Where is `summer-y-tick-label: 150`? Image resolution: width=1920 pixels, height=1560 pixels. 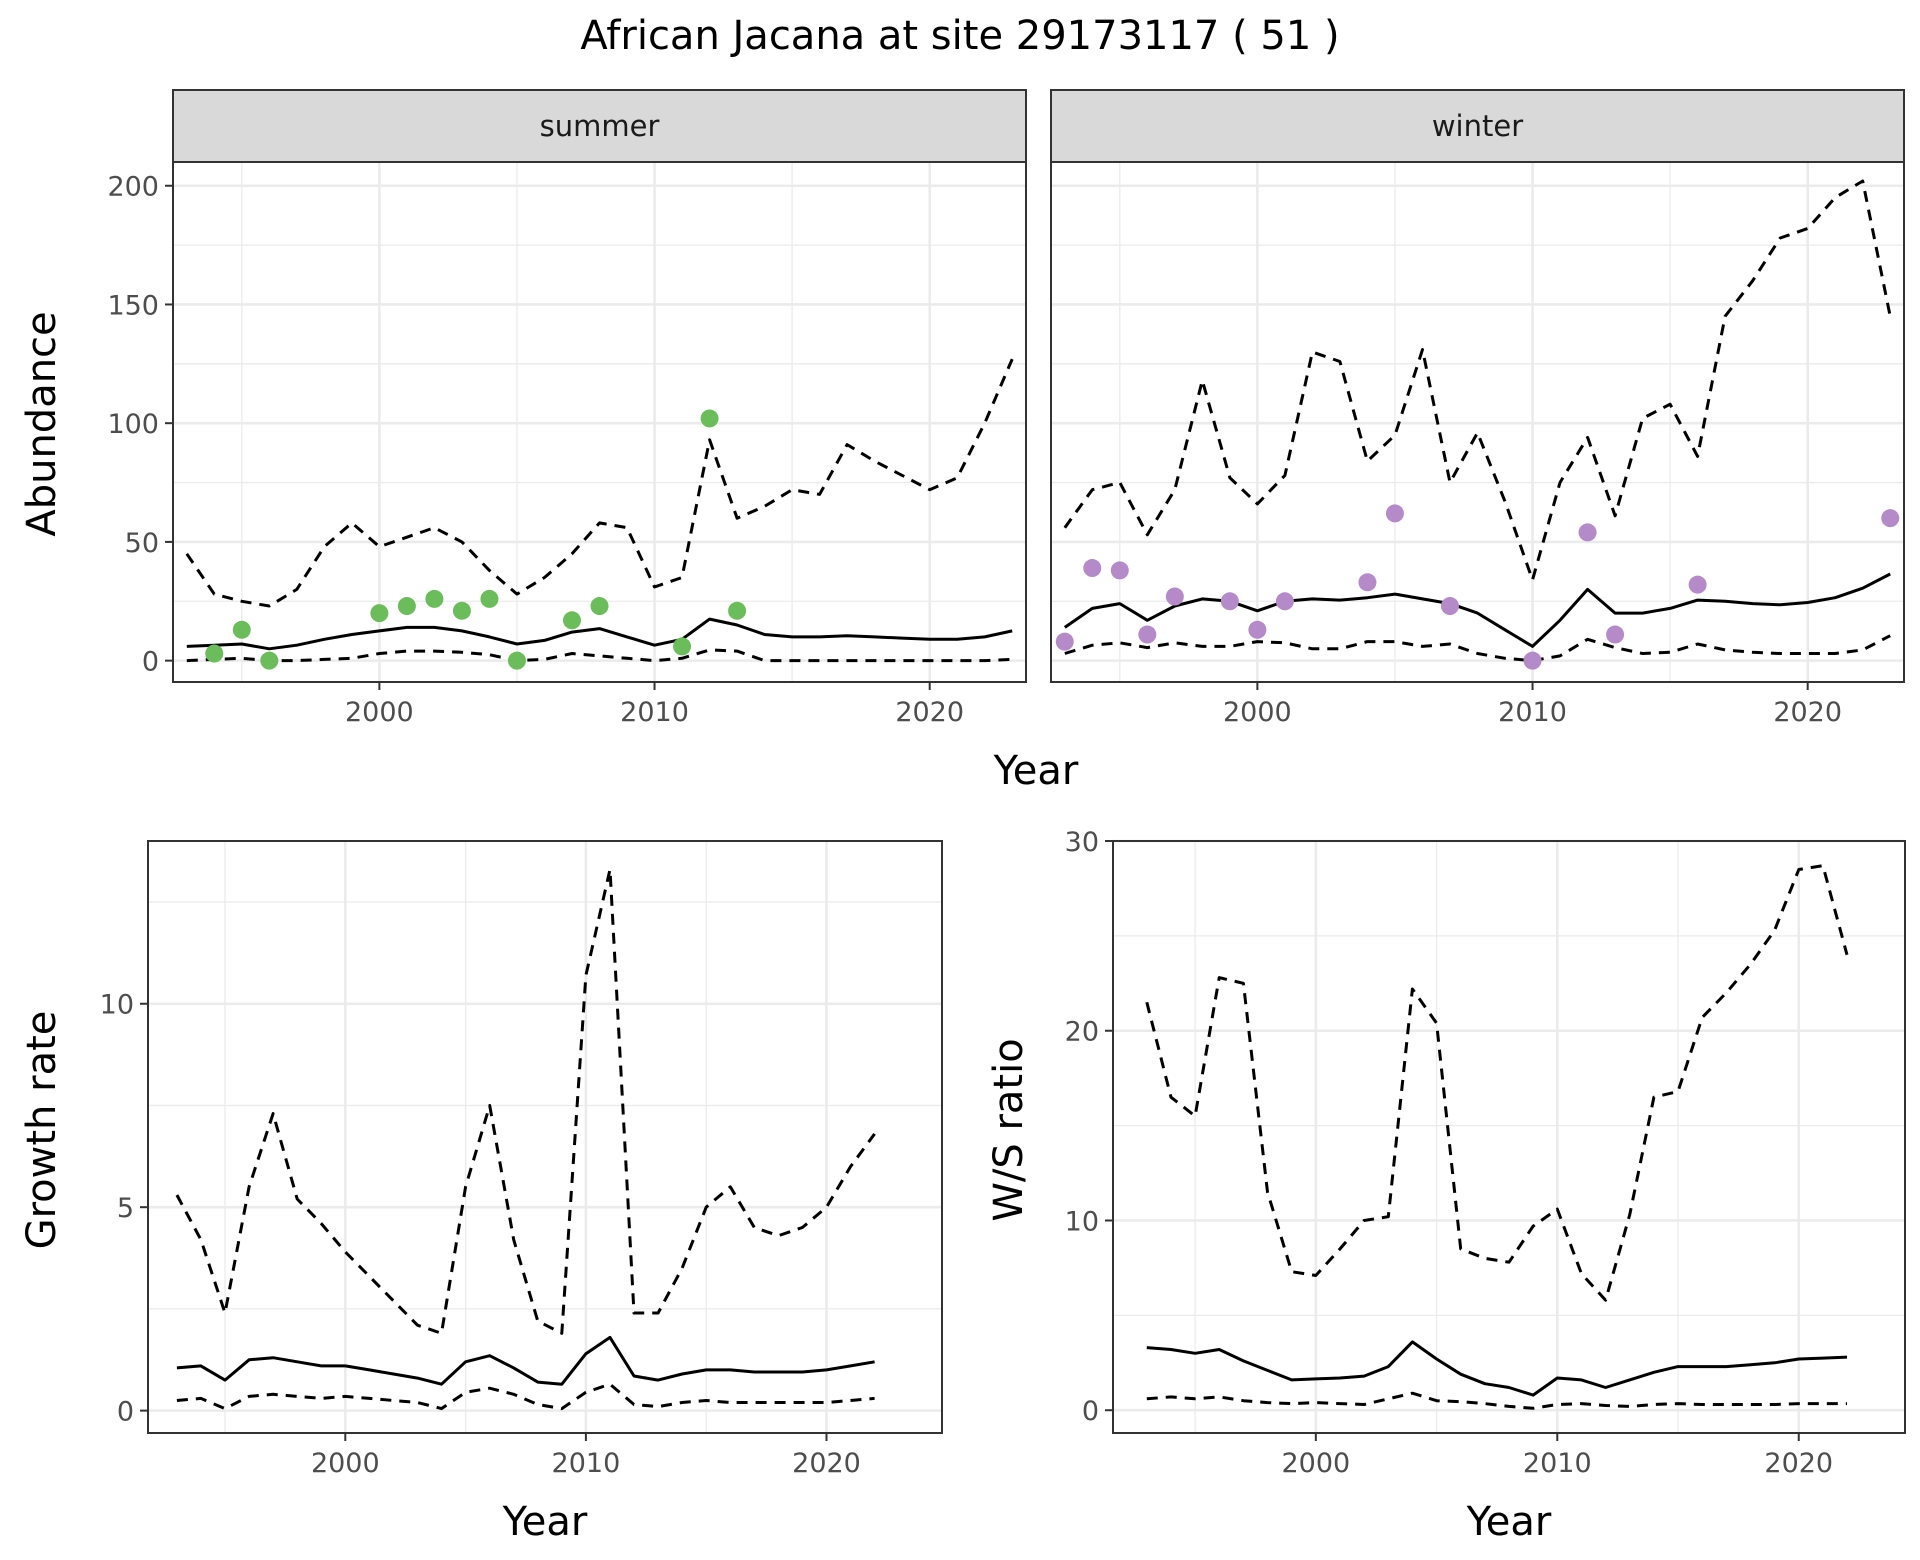
summer-y-tick-label: 150 is located at coordinates (133, 305).